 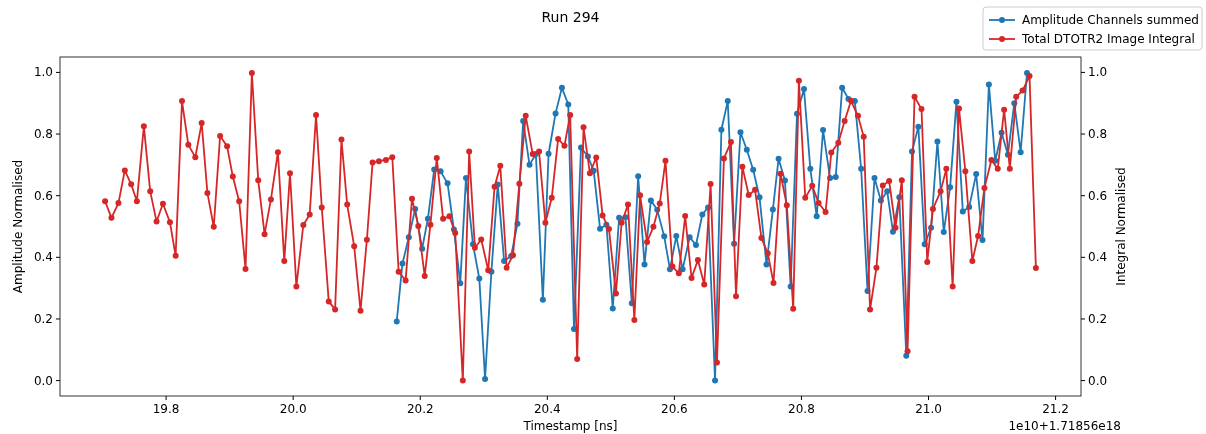 I want to click on x-tick-label: 20.6, so click(x=674, y=409).